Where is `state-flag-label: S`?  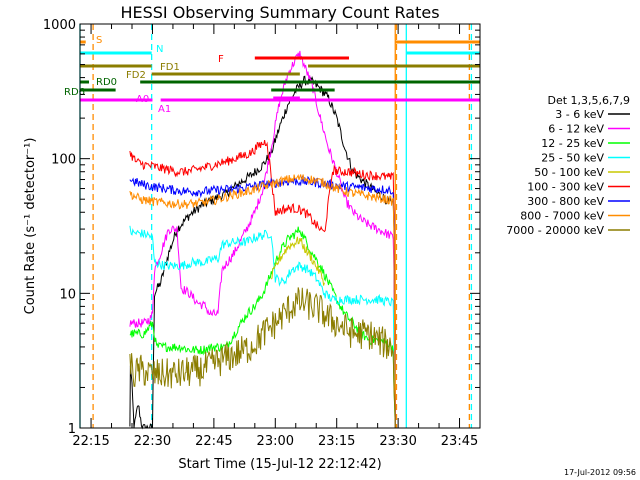 state-flag-label: S is located at coordinates (99, 40).